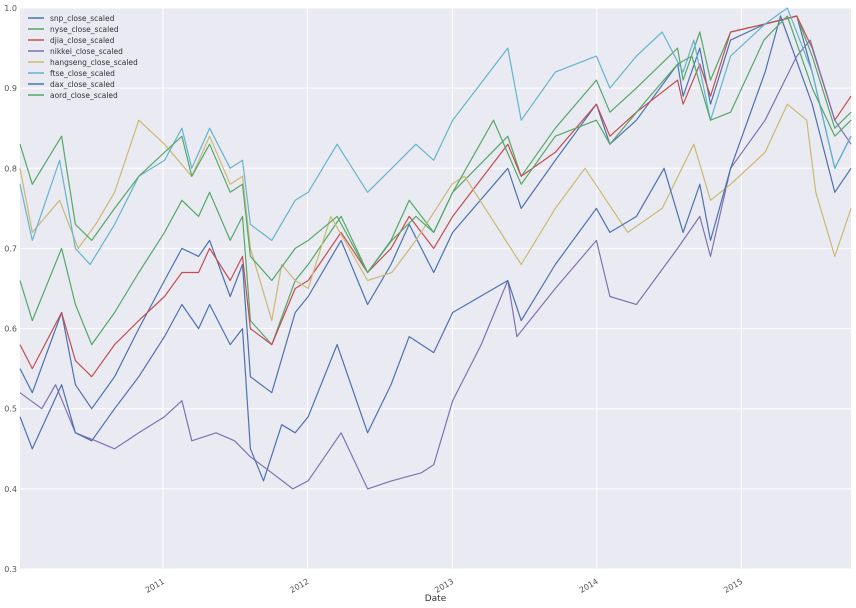  I want to click on x-tick-label: 2011, so click(155, 586).